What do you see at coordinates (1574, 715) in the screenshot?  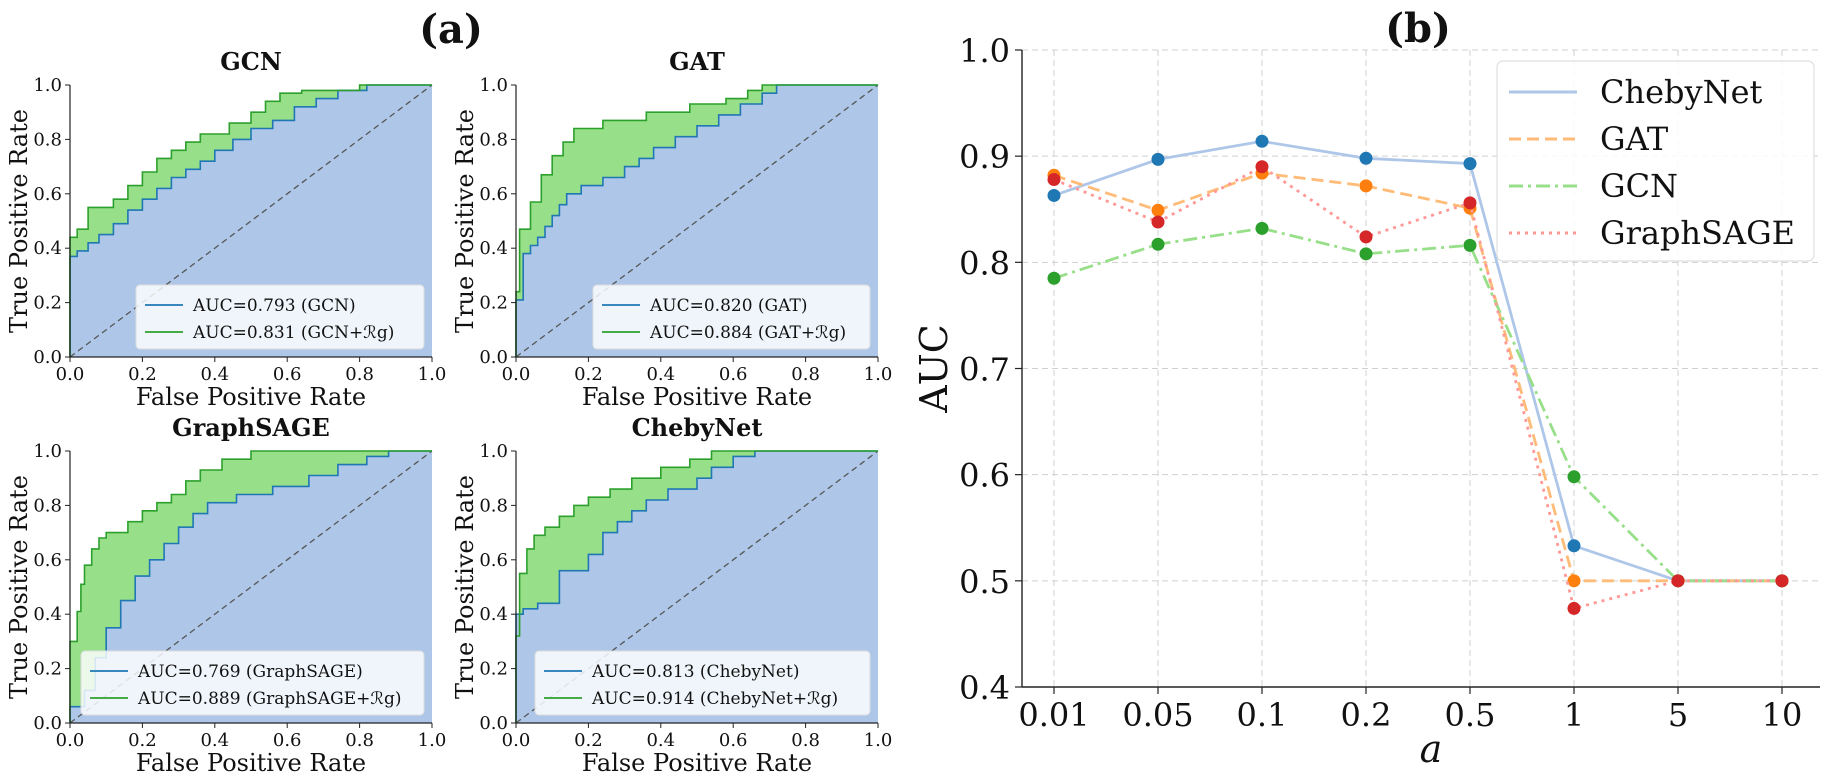 I see `x-tick-label: 1` at bounding box center [1574, 715].